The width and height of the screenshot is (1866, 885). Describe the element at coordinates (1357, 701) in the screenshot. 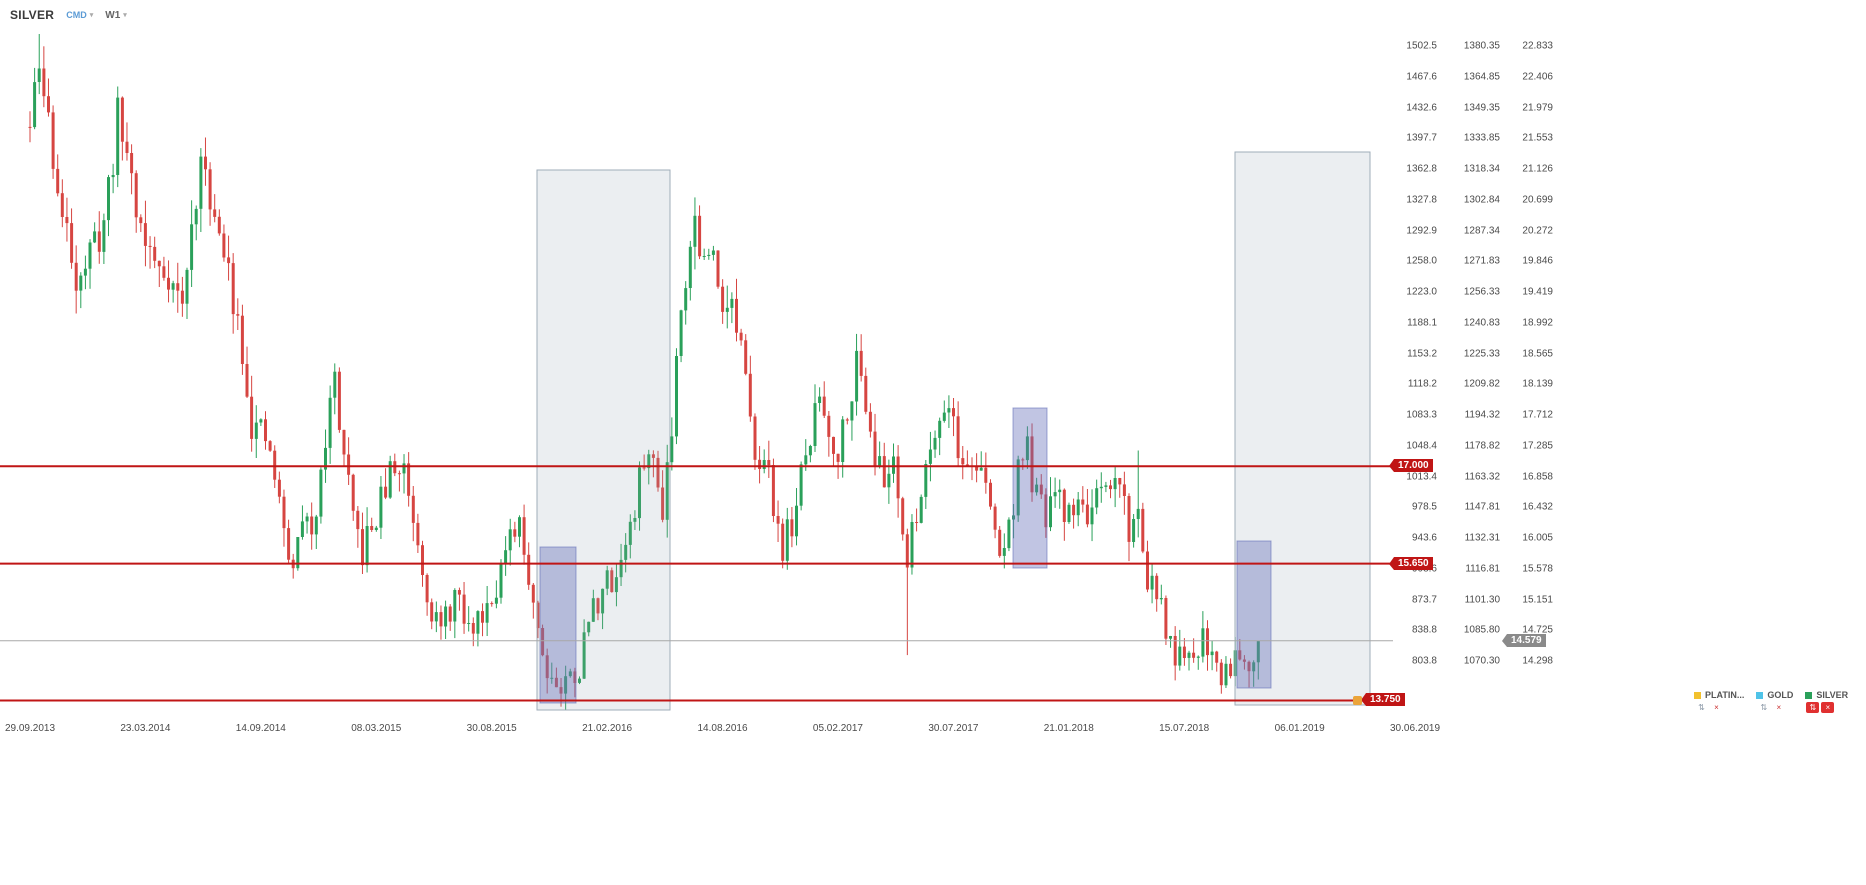

I see `price-line-marker-icon` at that location.